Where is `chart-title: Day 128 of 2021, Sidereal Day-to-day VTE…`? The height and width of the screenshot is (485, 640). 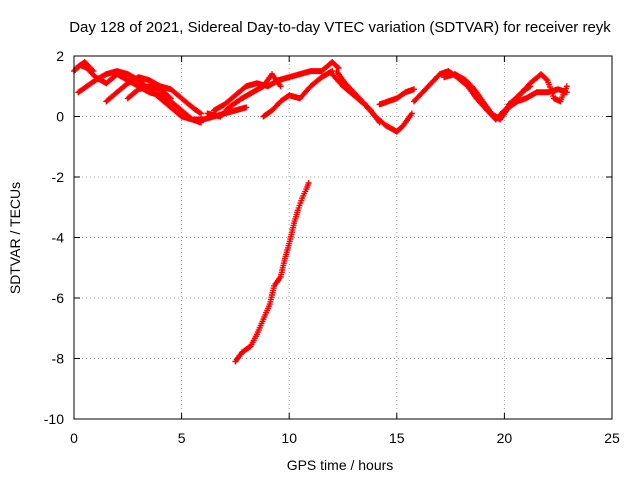
chart-title: Day 128 of 2021, Sidereal Day-to-day VTE… is located at coordinates (340, 27).